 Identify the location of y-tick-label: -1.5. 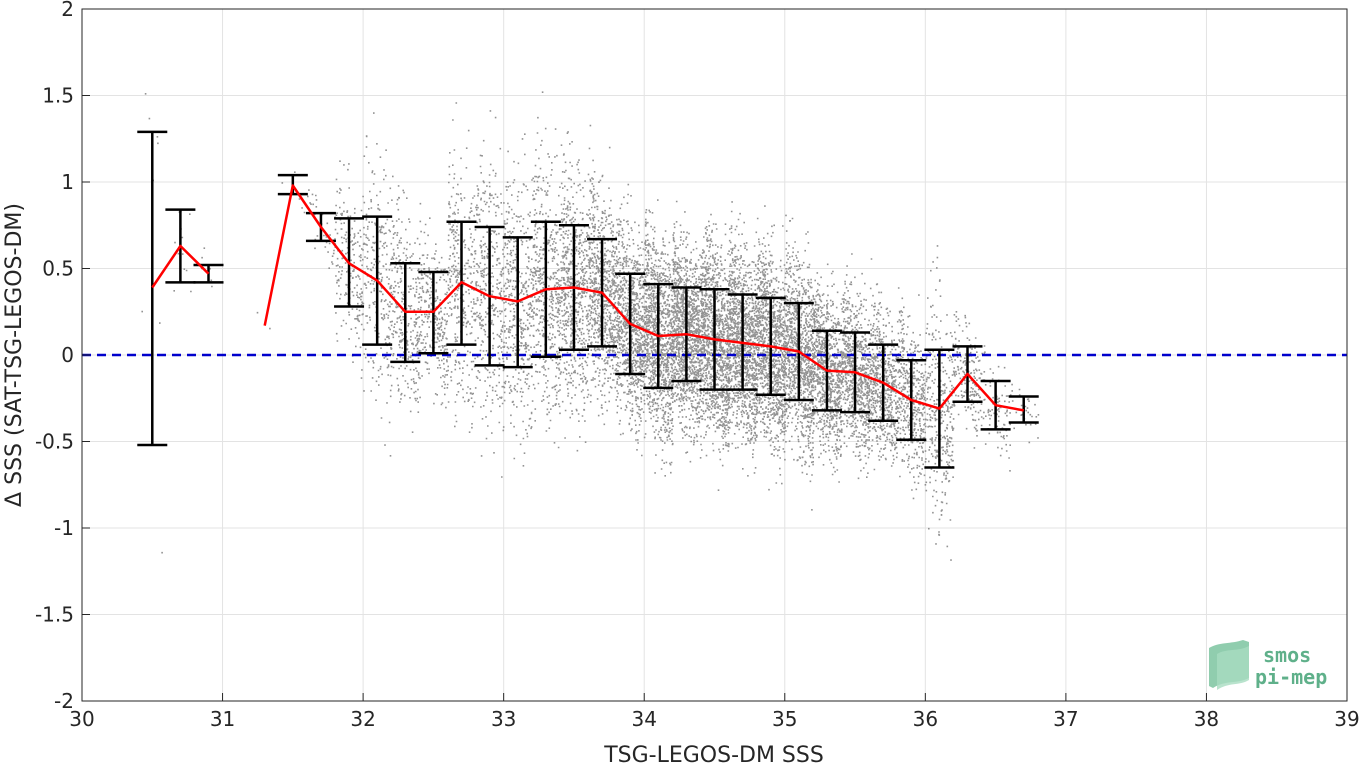
(54, 615).